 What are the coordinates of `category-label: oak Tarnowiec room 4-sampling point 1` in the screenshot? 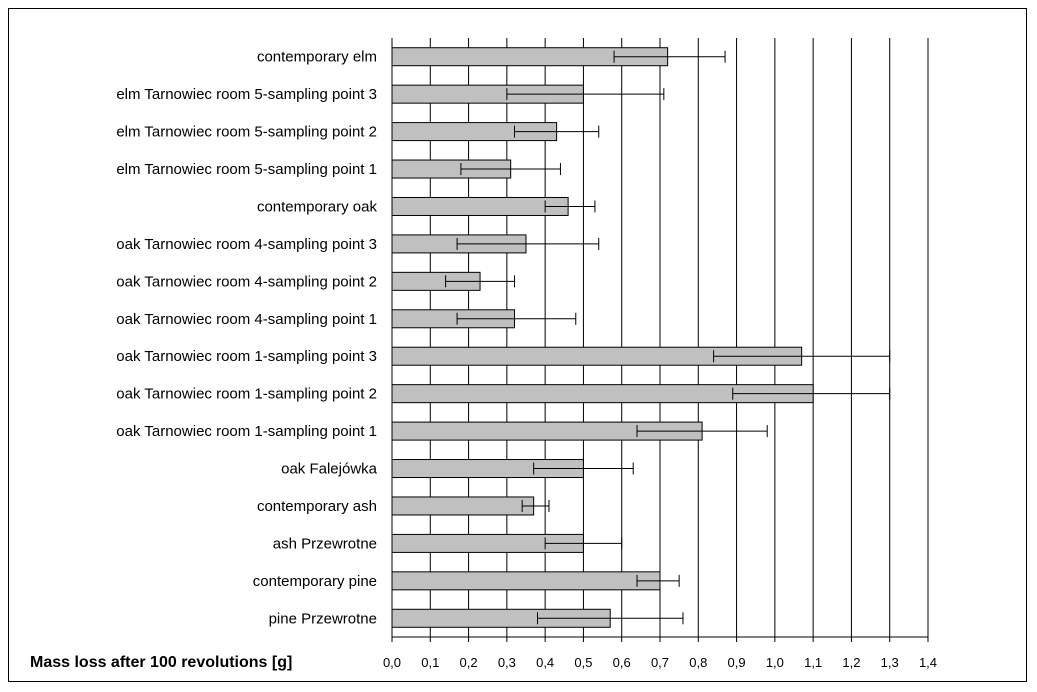 It's located at (246, 319).